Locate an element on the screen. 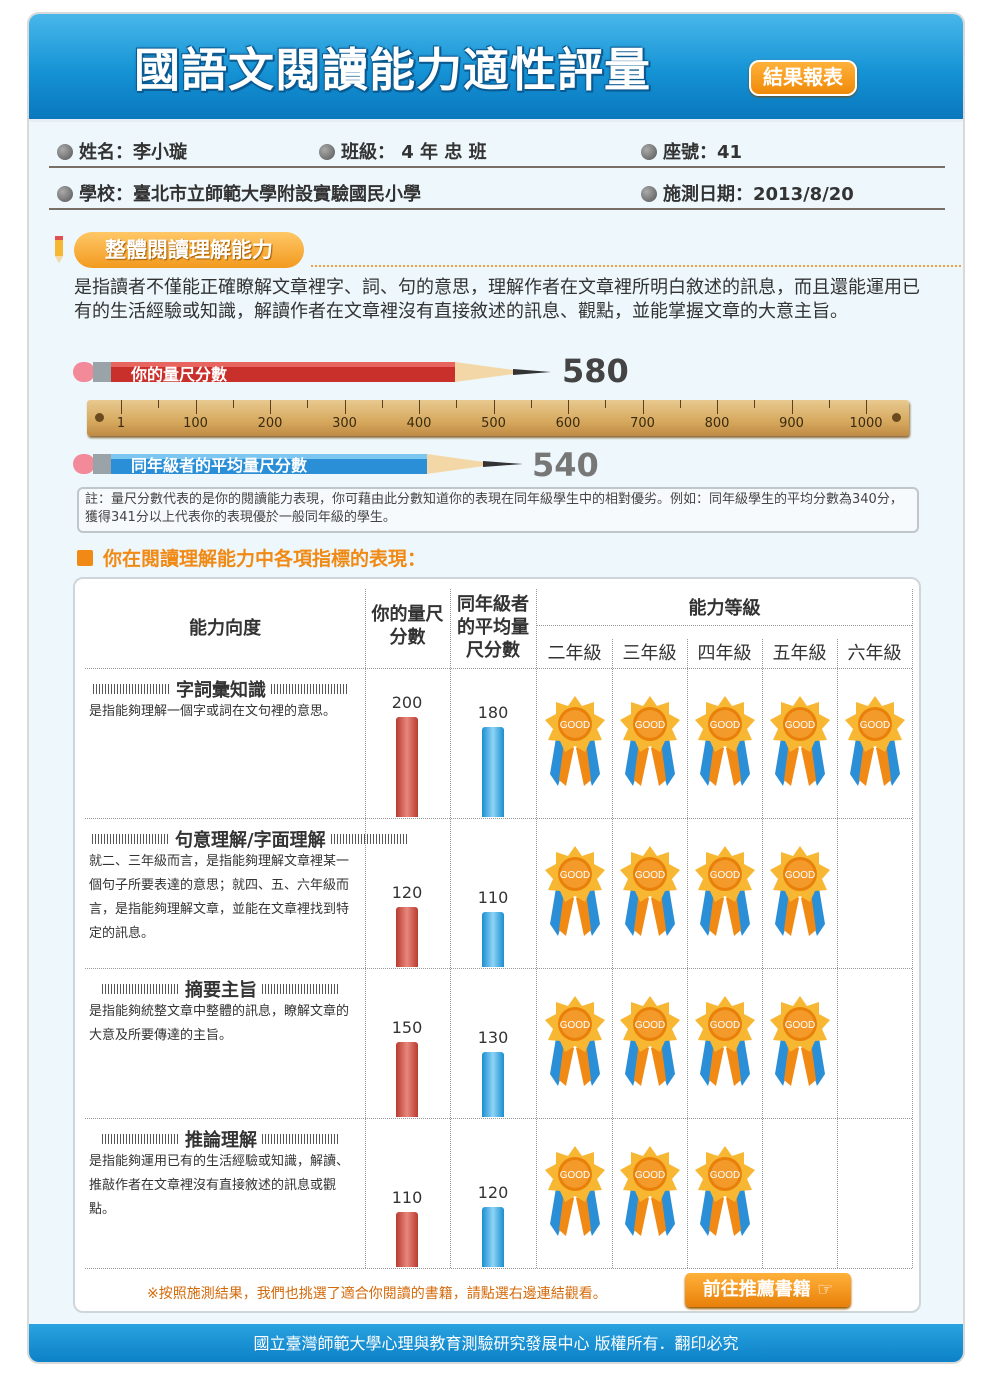  info-row-1: 姓名：李小璇 班級： 4 年 忠 班 座號：41 is located at coordinates (497, 149).